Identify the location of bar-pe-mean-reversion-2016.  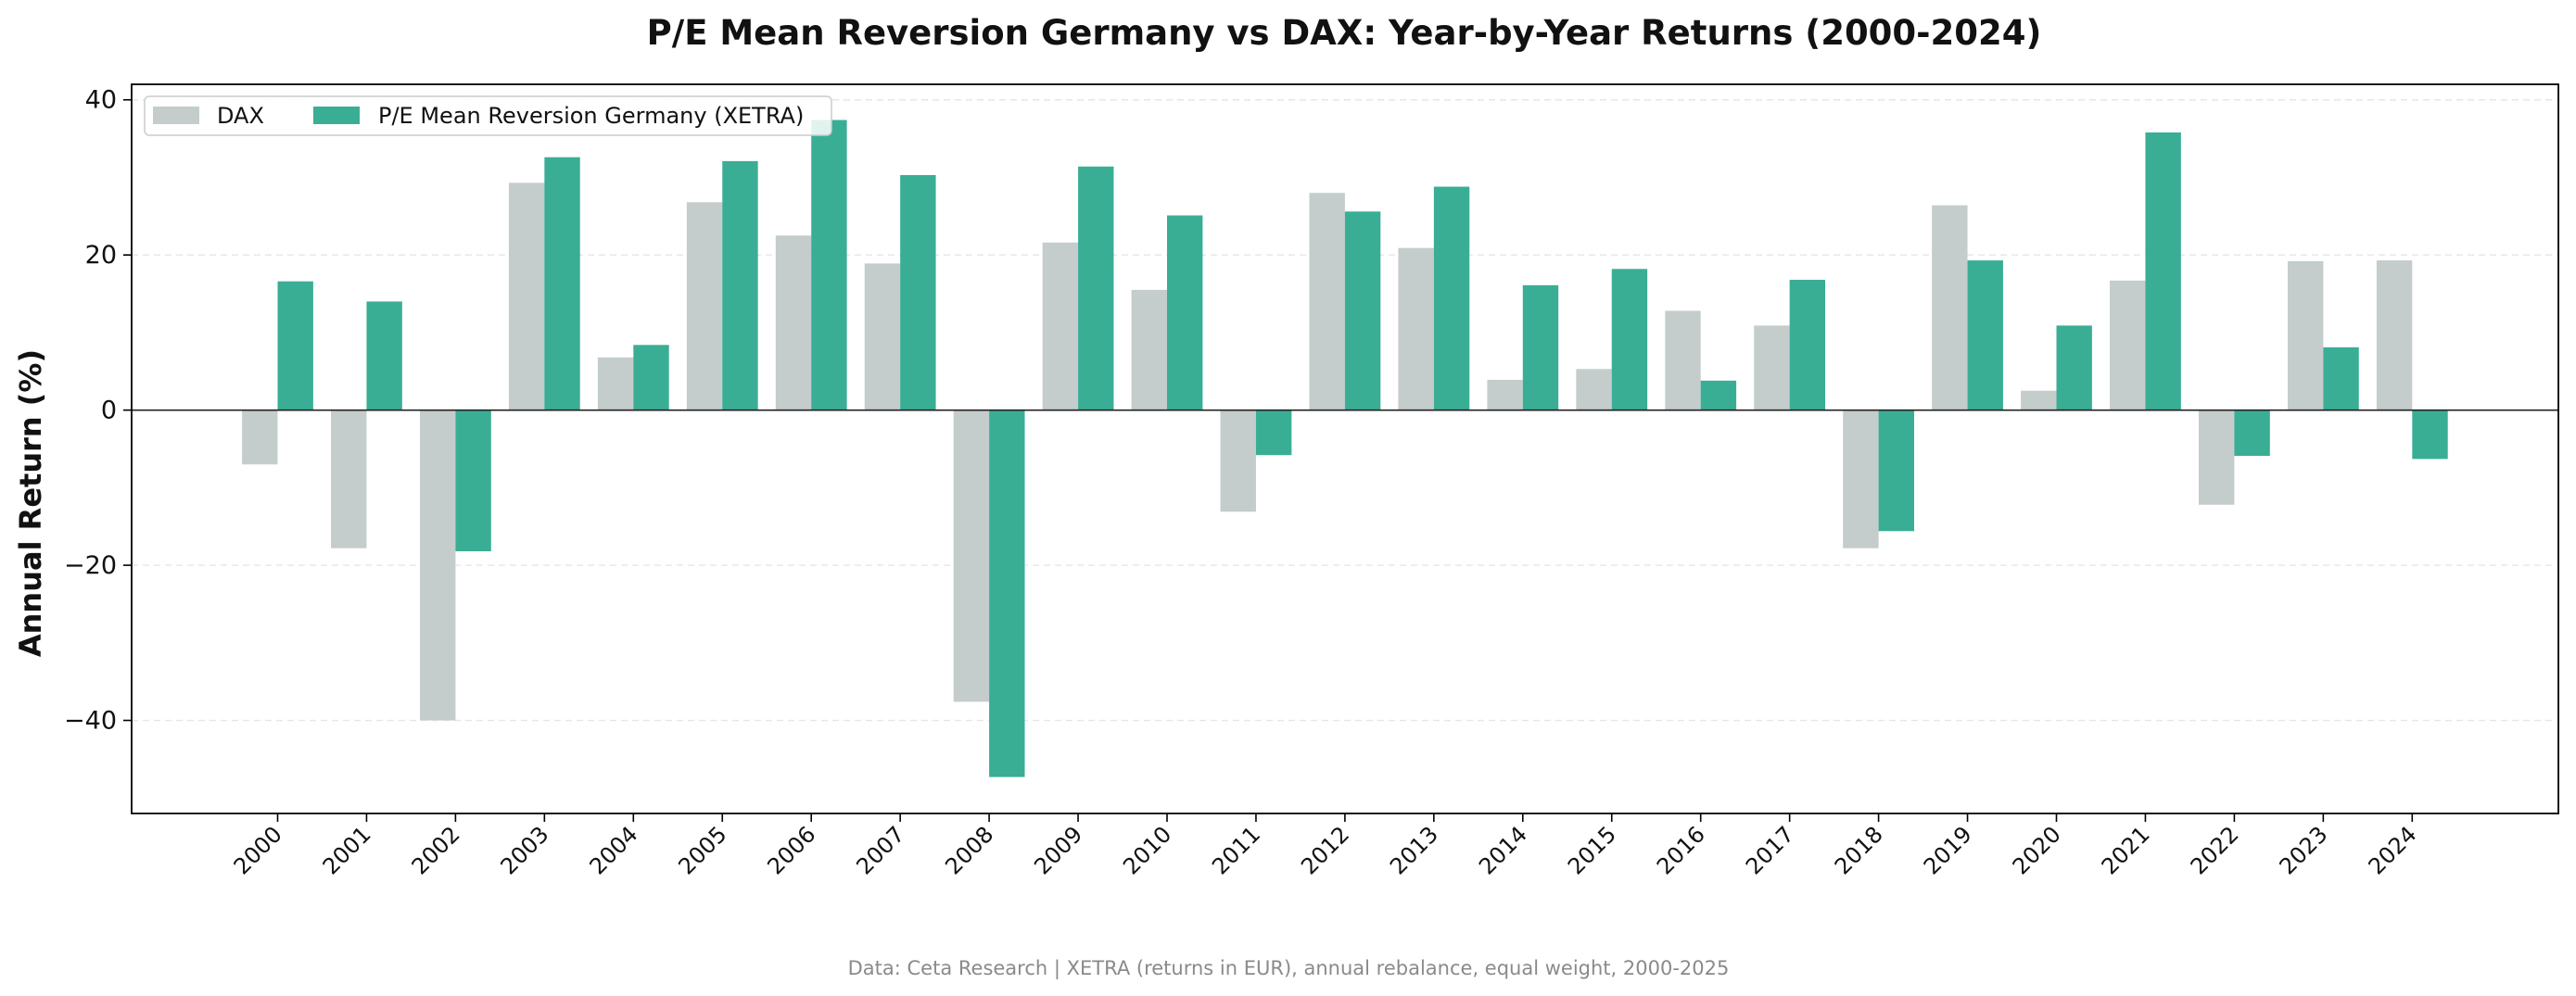
(1718, 395).